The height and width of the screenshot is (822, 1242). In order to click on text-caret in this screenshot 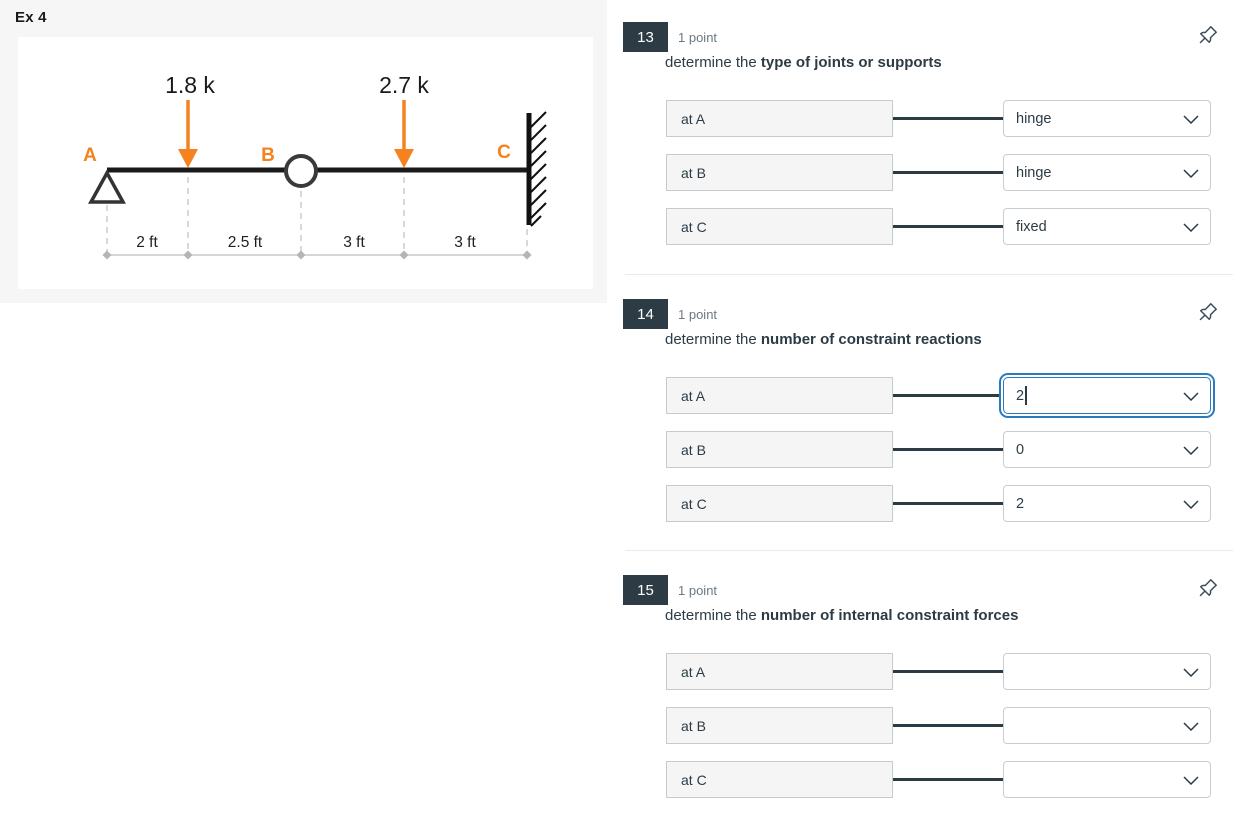, I will do `click(1026, 395)`.